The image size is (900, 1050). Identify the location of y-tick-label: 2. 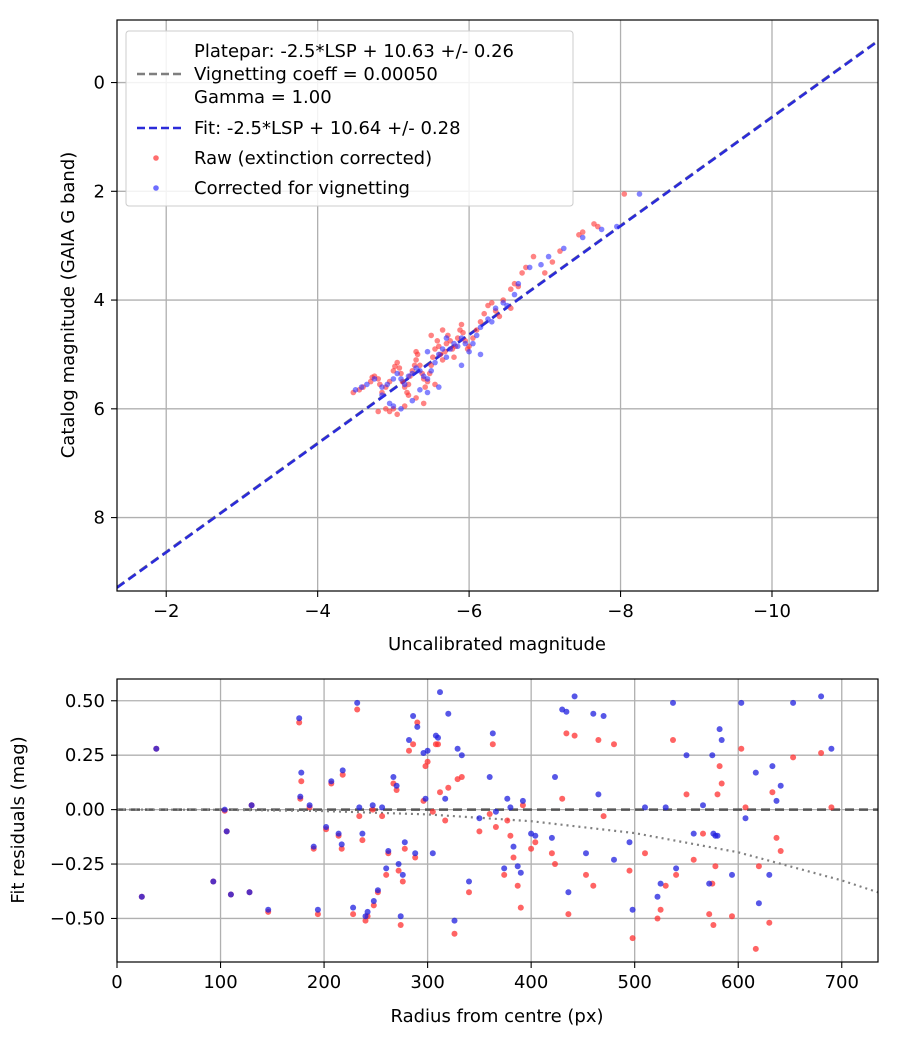
(99, 191).